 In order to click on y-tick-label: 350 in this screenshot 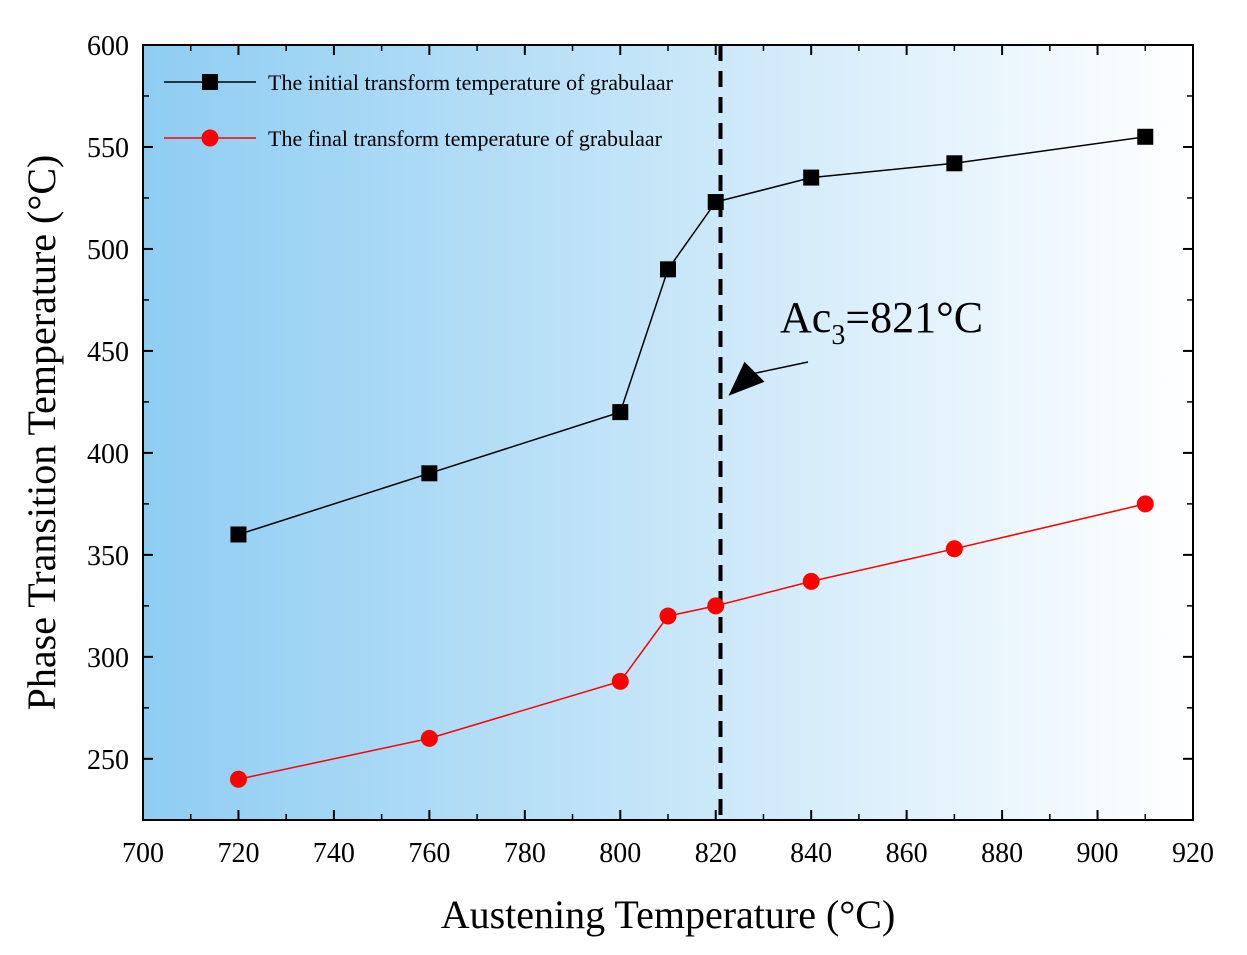, I will do `click(108, 556)`.